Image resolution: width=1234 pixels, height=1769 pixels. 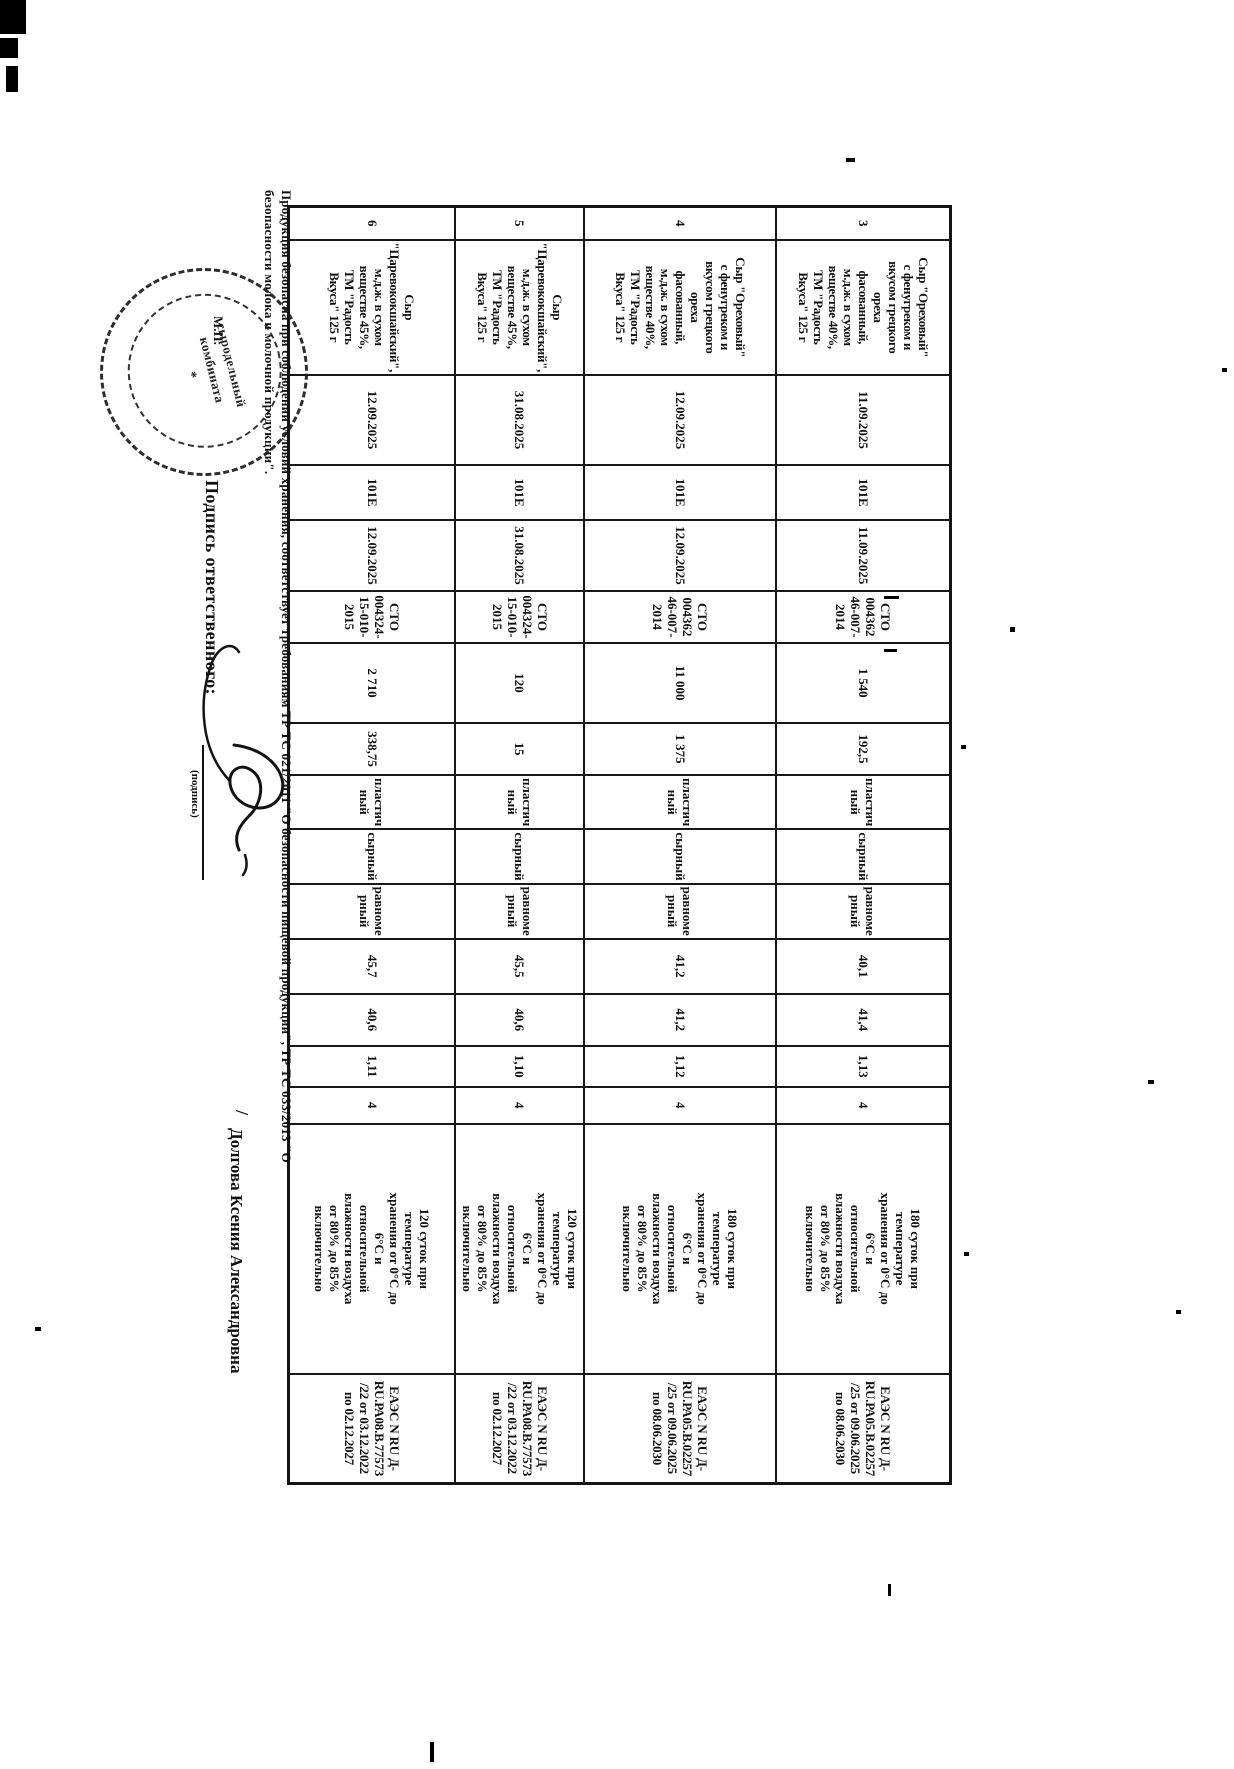 What do you see at coordinates (520, 556) in the screenshot?
I see `cell-packing-date: 31.08.2025` at bounding box center [520, 556].